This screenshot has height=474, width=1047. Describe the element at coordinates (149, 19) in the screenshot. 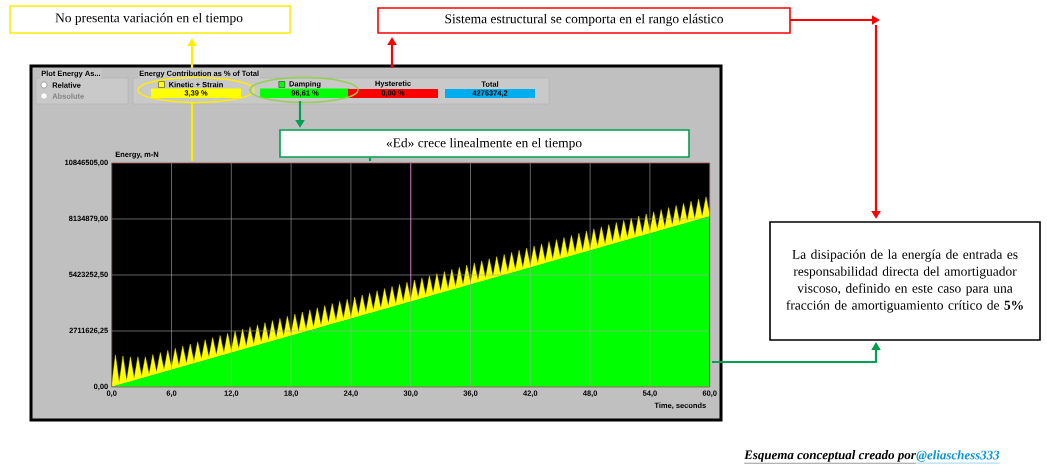

I see `text: No presenta variación en el tiempo` at that location.